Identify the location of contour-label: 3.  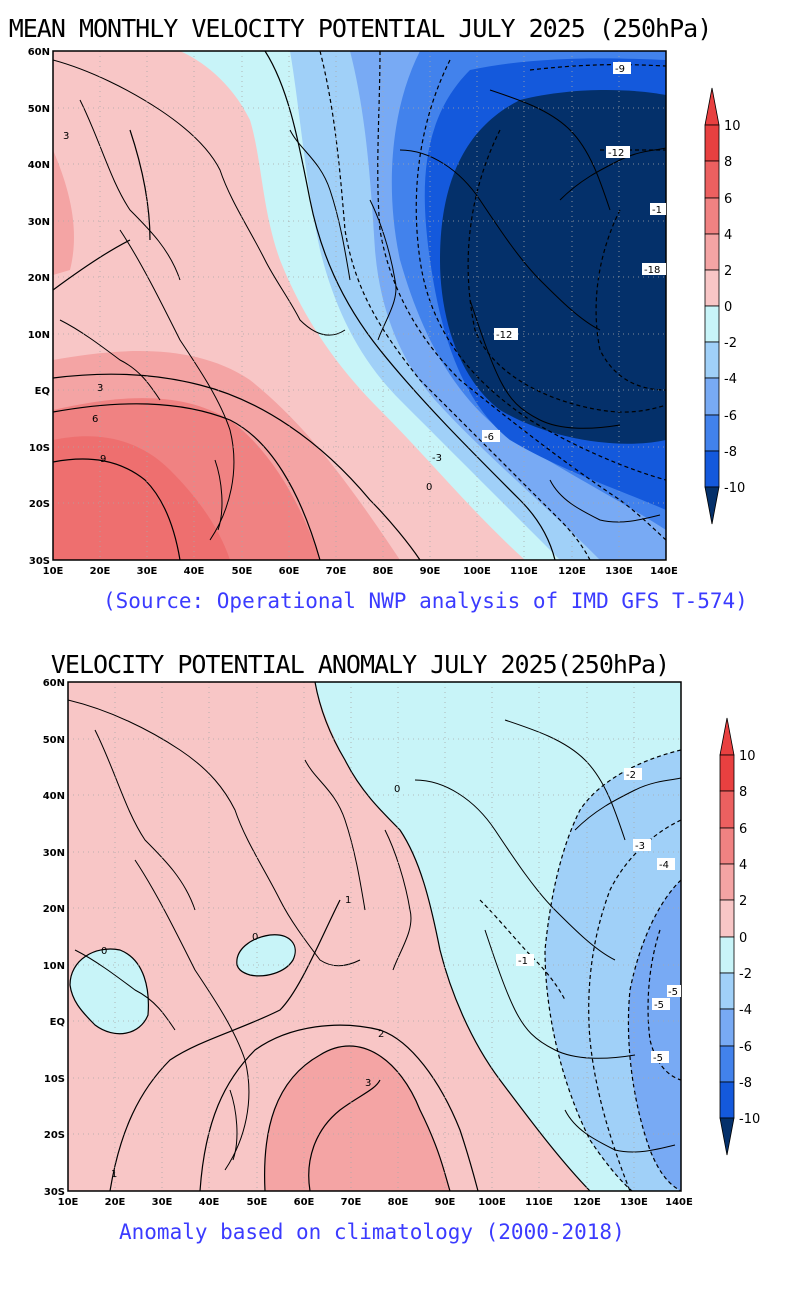
(100, 388).